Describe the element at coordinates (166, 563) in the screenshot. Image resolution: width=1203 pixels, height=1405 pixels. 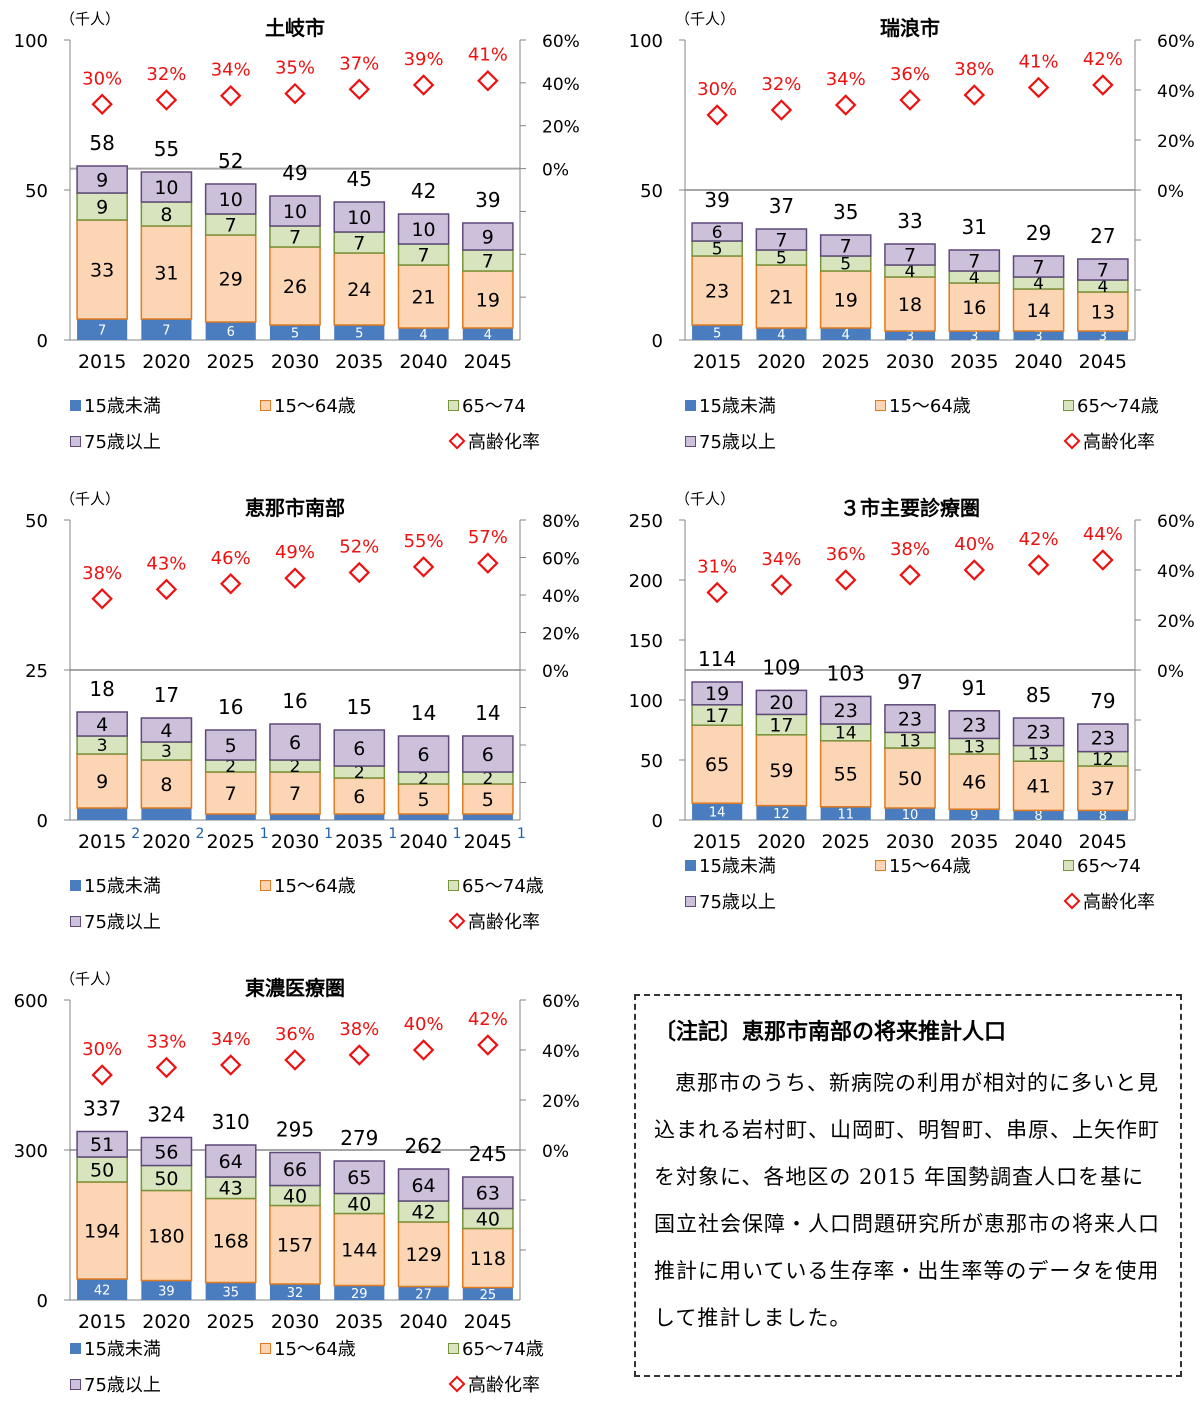
I see `aging-rate-label: 43%` at that location.